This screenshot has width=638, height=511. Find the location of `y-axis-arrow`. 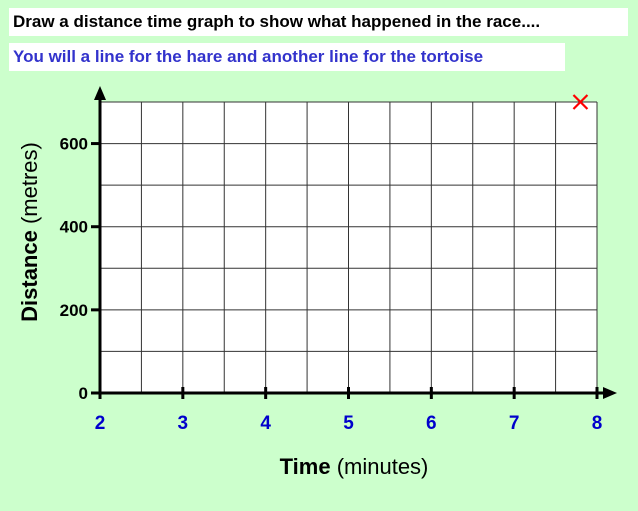

y-axis-arrow is located at coordinates (100, 93).